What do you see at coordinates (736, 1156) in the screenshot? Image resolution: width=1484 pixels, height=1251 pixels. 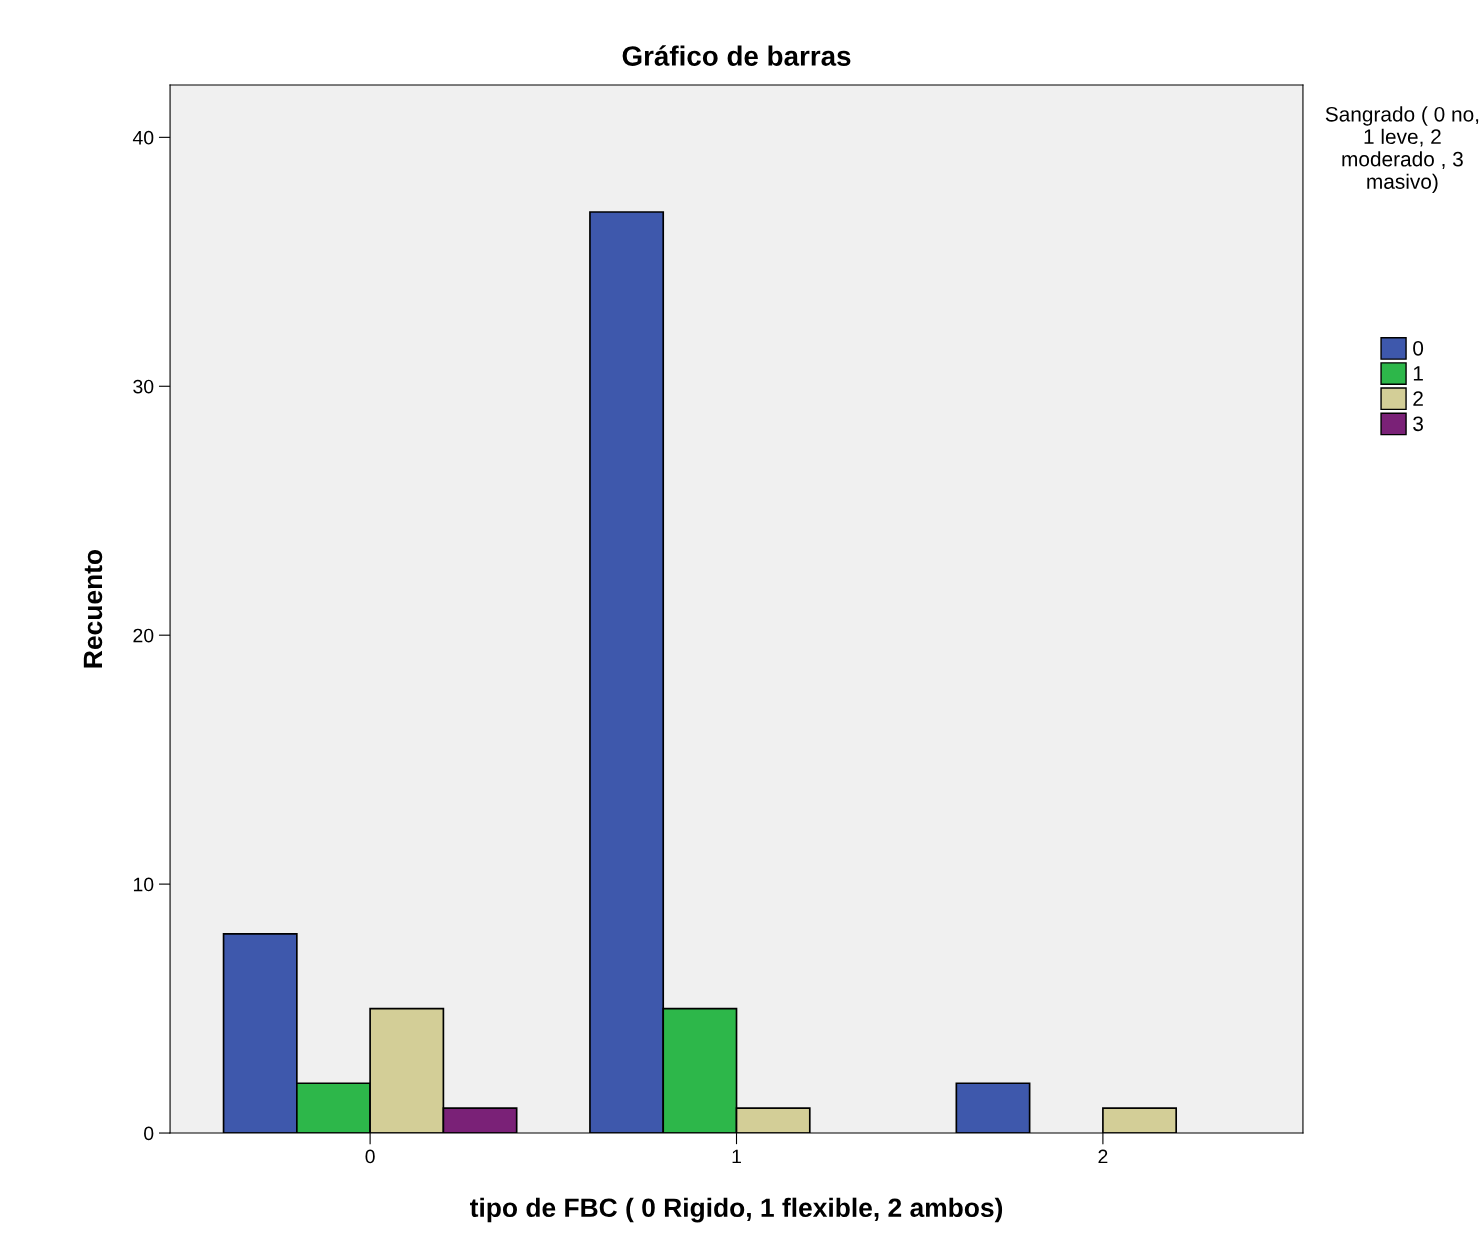 I see `x-tick-label: 1` at bounding box center [736, 1156].